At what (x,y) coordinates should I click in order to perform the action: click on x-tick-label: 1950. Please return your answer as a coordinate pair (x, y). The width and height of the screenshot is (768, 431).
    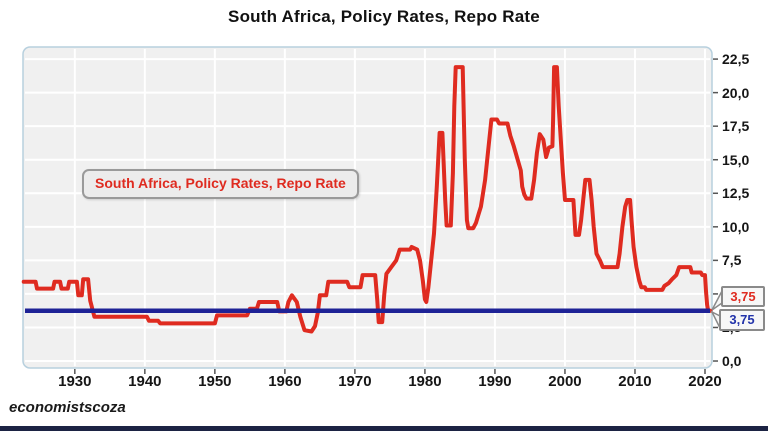
    Looking at the image, I should click on (215, 381).